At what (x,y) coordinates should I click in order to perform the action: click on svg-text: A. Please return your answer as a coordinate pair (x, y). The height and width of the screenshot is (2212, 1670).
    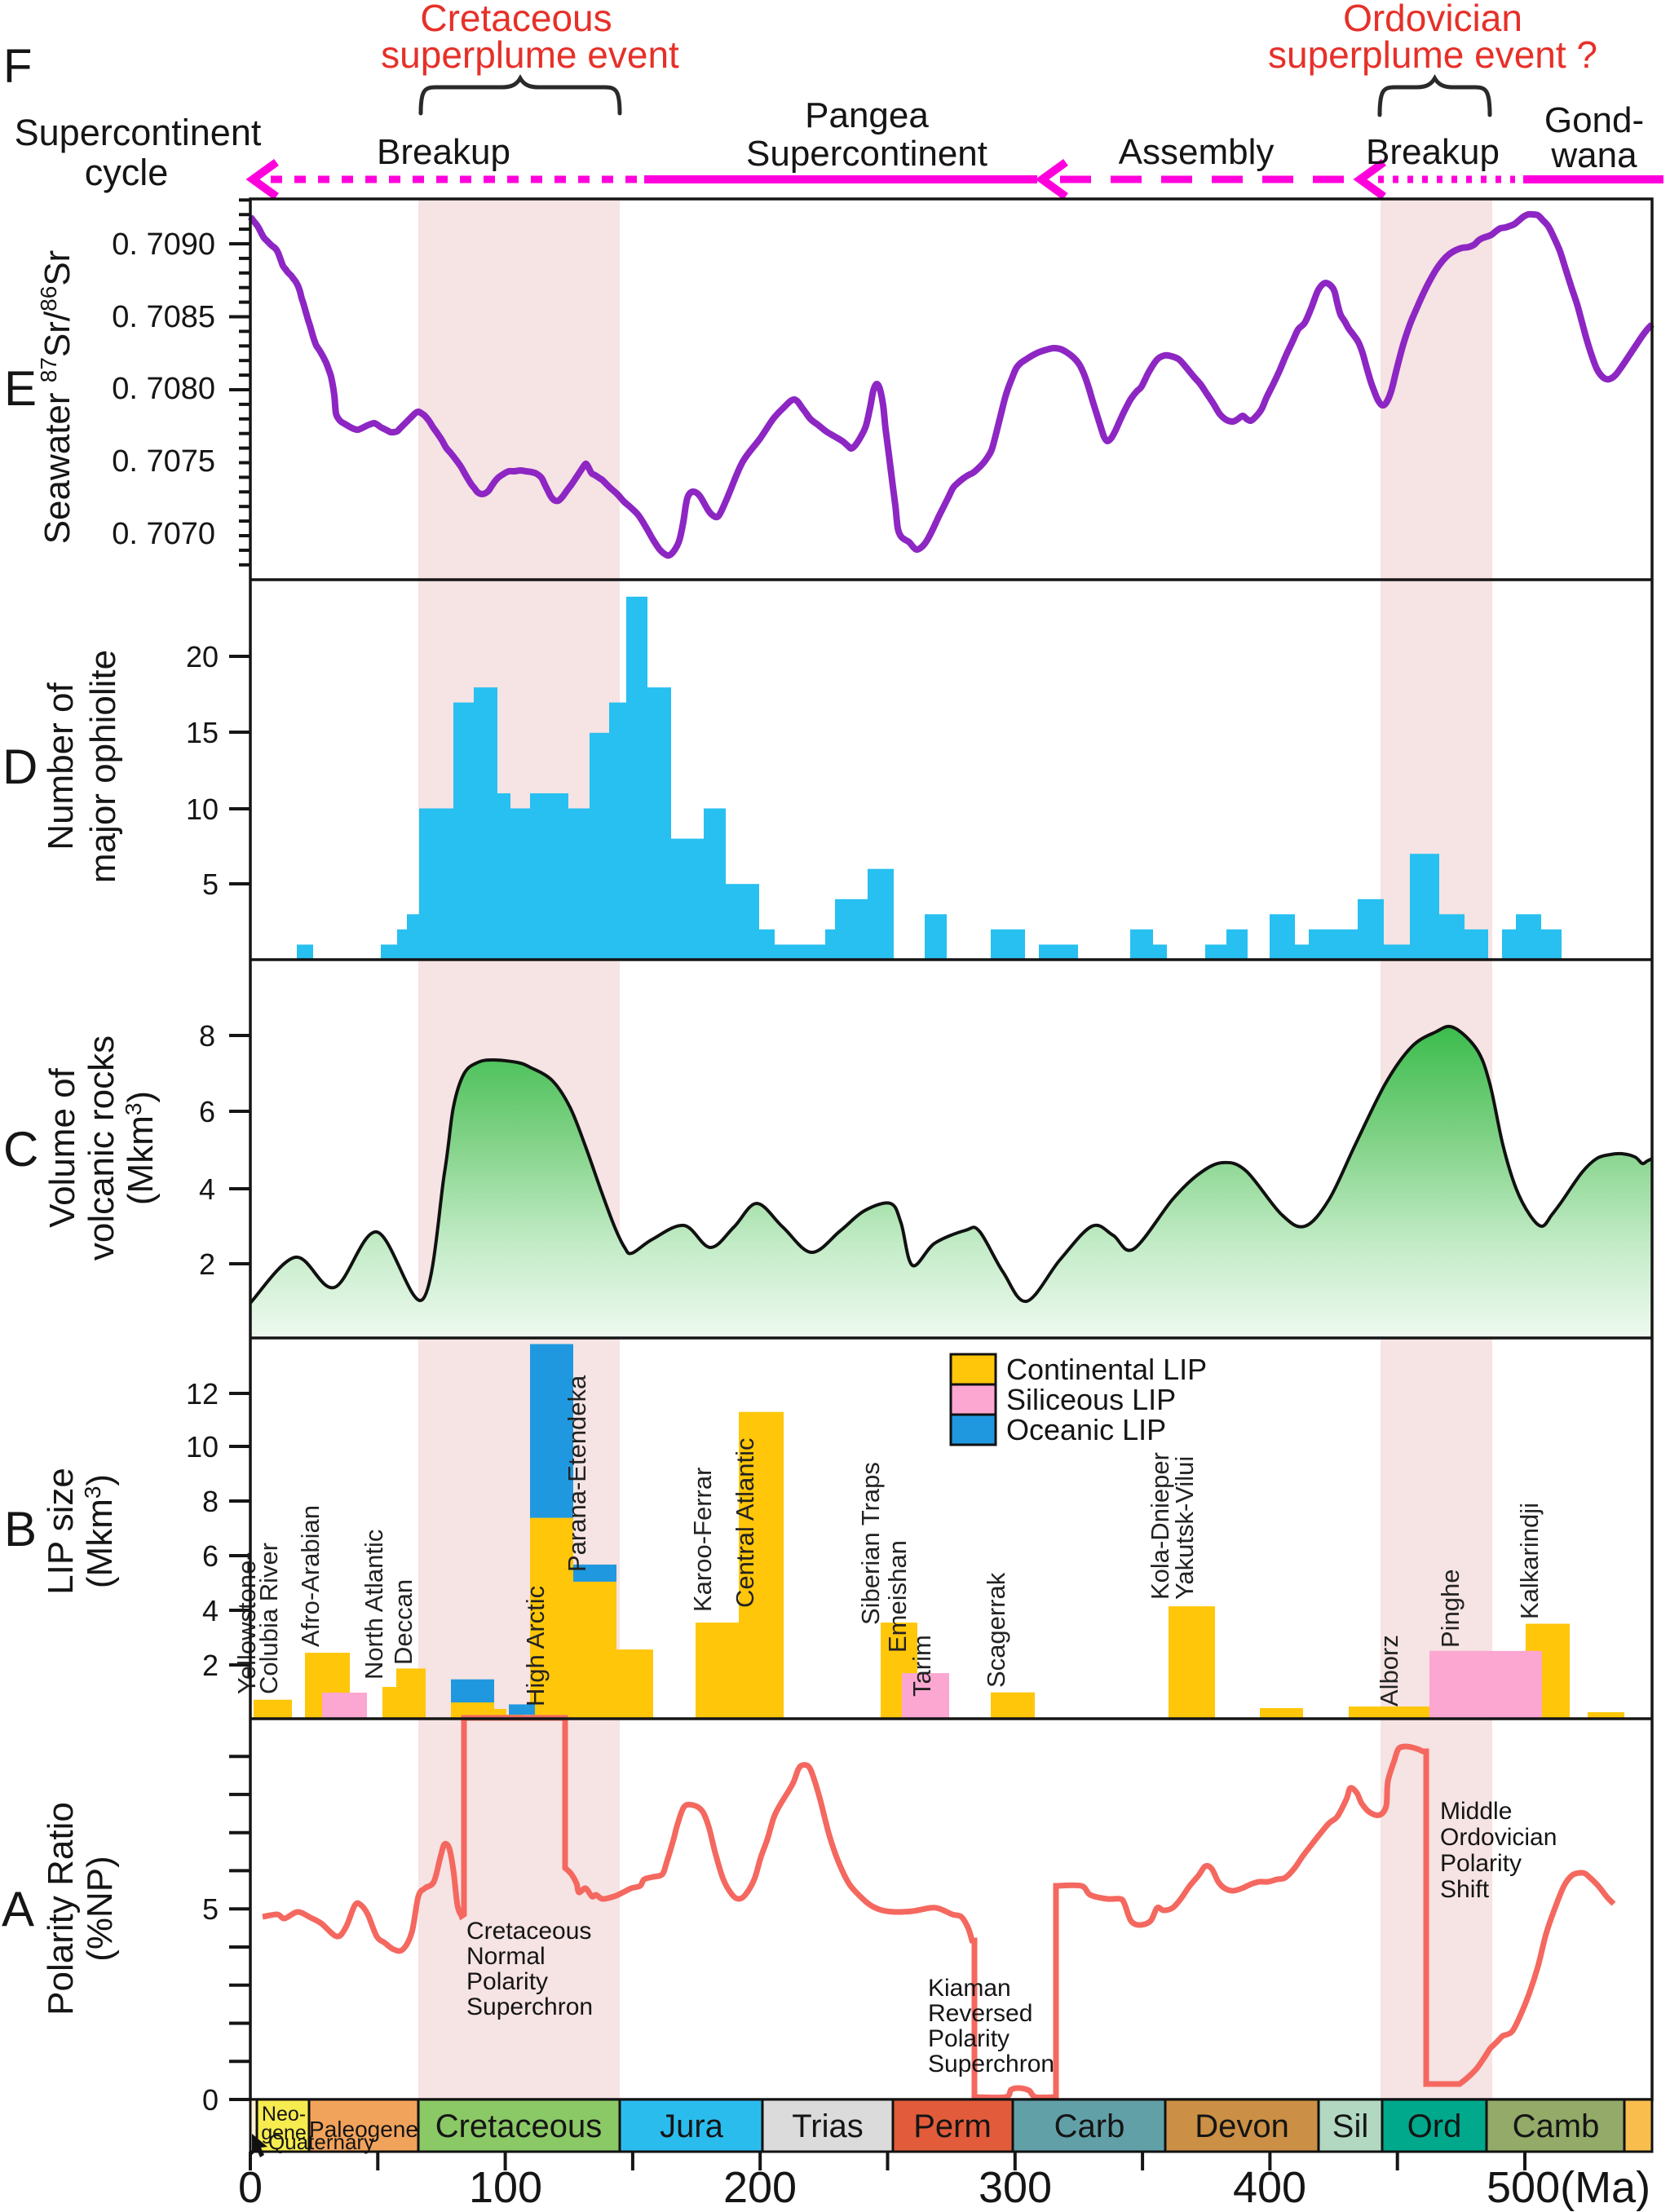
    Looking at the image, I should click on (18, 1909).